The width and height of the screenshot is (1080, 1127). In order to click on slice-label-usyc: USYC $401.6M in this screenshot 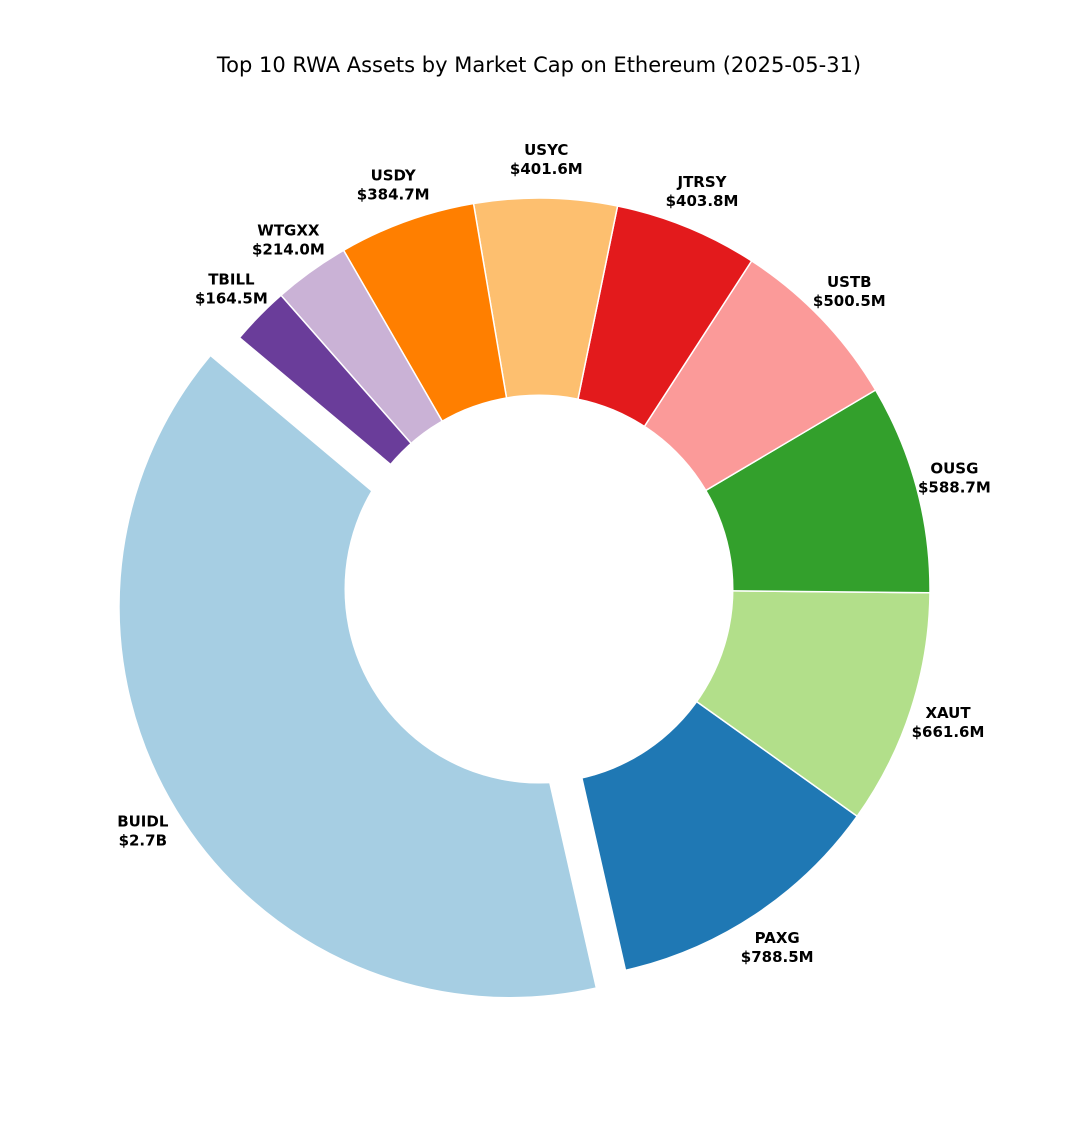, I will do `click(546, 159)`.